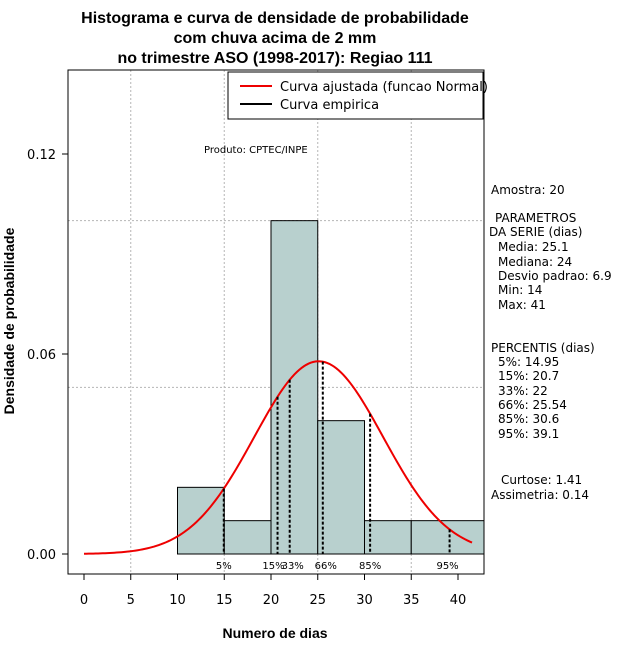 The height and width of the screenshot is (660, 640). Describe the element at coordinates (364, 600) in the screenshot. I see `x-tick-label: 30` at that location.